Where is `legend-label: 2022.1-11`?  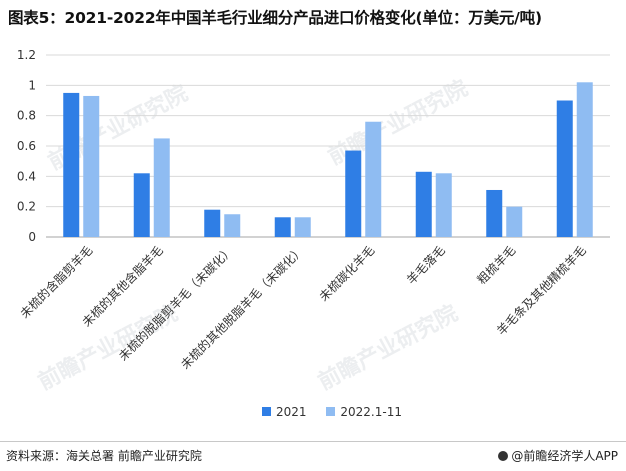
legend-label: 2022.1-11 is located at coordinates (371, 412).